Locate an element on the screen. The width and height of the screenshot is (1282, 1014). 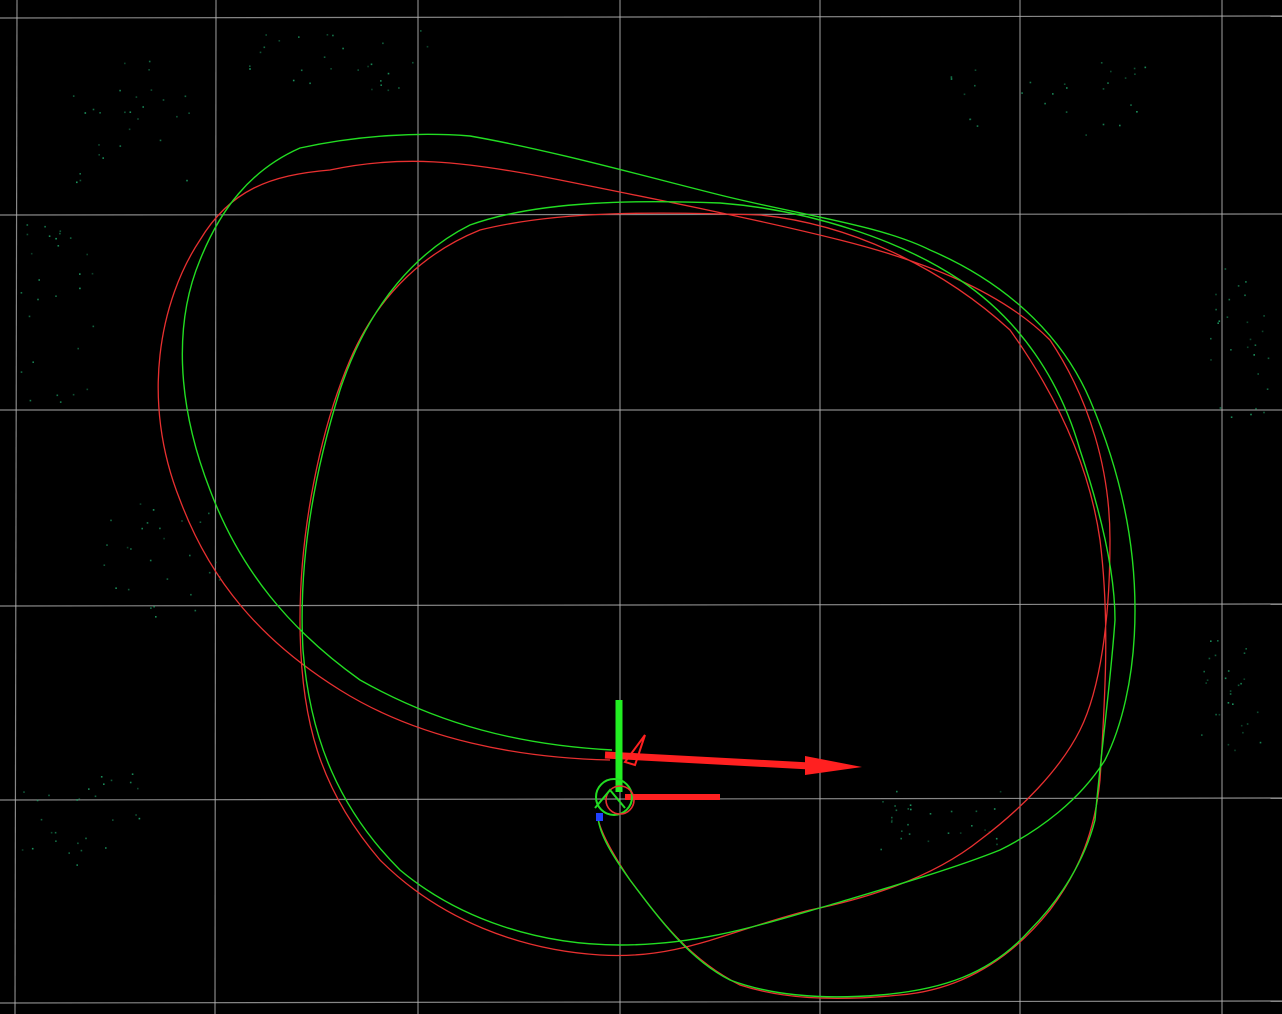
x-axis-arrow is located at coordinates (707, 760).